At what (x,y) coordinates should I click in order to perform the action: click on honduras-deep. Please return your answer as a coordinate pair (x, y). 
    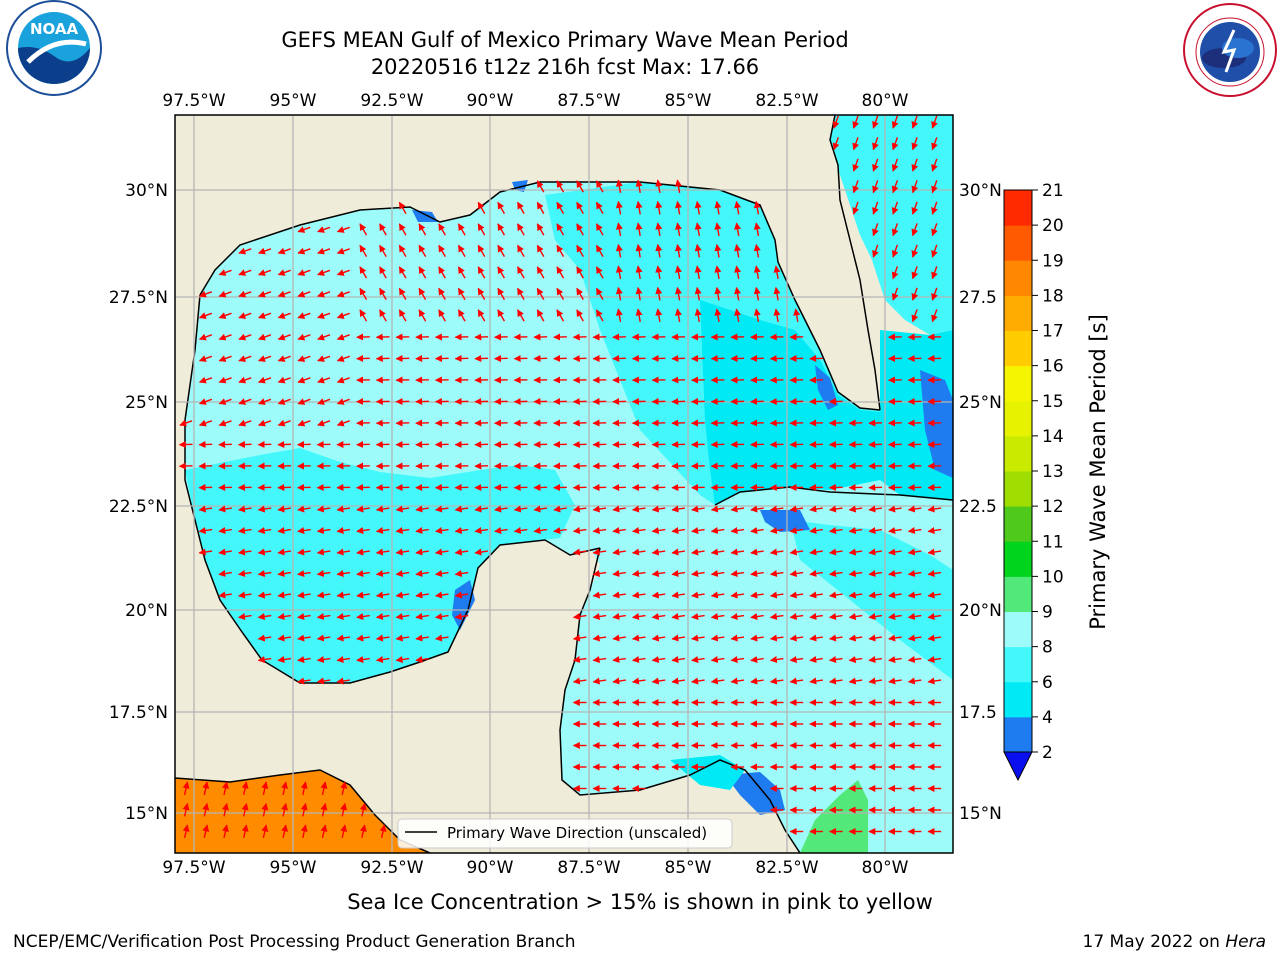
    Looking at the image, I should click on (755, 793).